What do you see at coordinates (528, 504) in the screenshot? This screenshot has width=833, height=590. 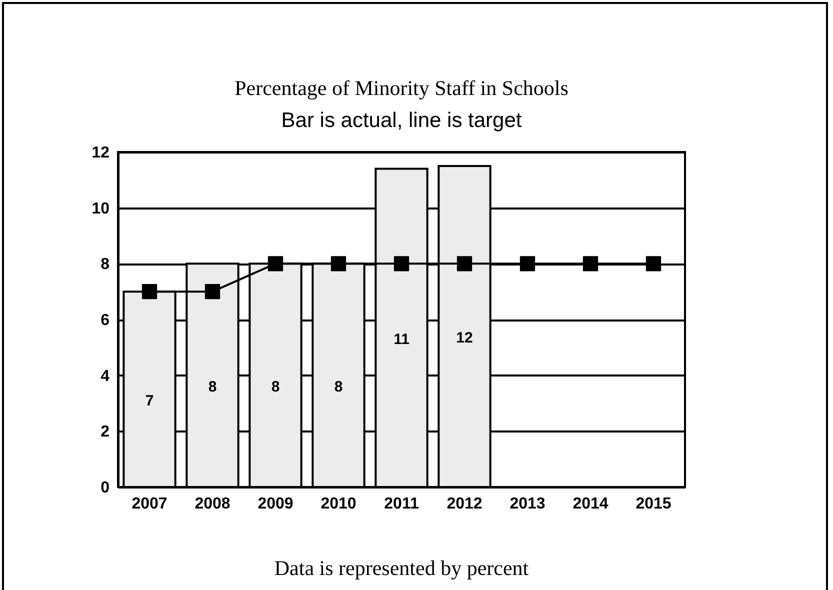 I see `x-tick-label: 2013` at bounding box center [528, 504].